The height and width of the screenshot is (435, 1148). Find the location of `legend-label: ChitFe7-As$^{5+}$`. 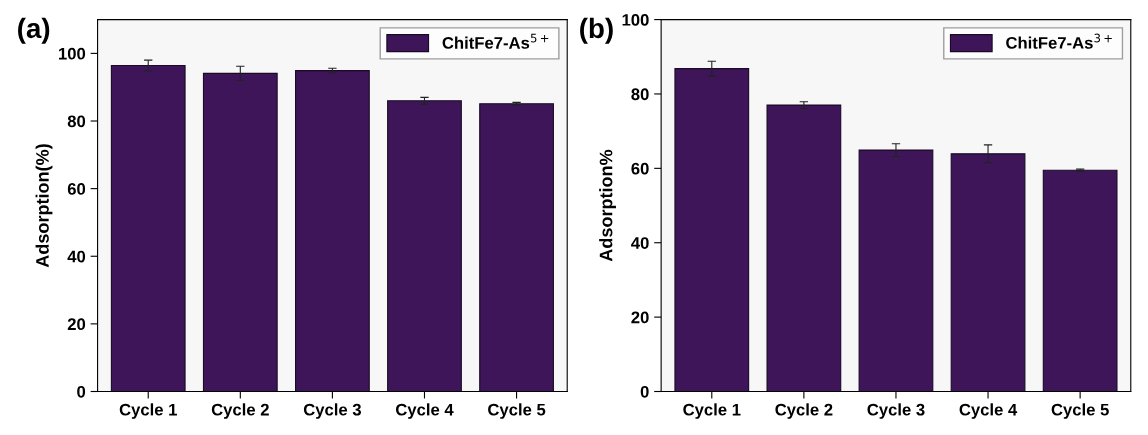

legend-label: ChitFe7-As$^{5+}$ is located at coordinates (495, 41).